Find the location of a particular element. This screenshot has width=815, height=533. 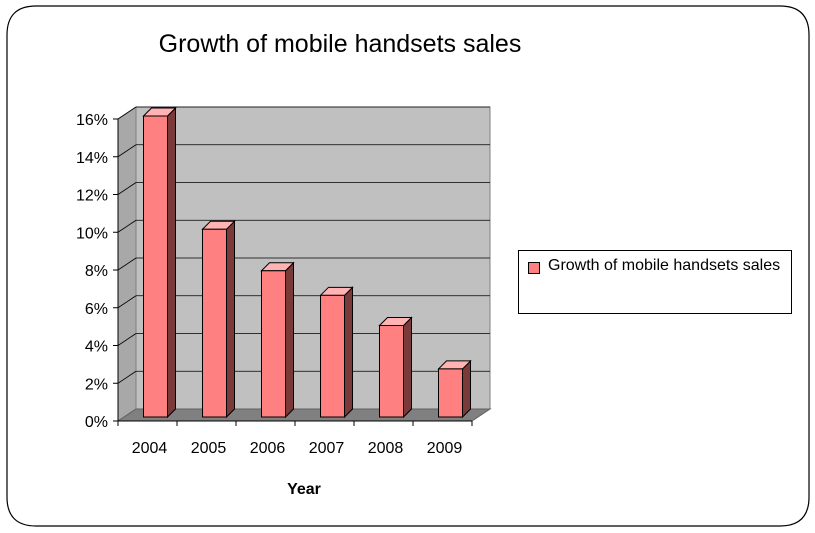

y-tick-label: 8% is located at coordinates (96, 271).